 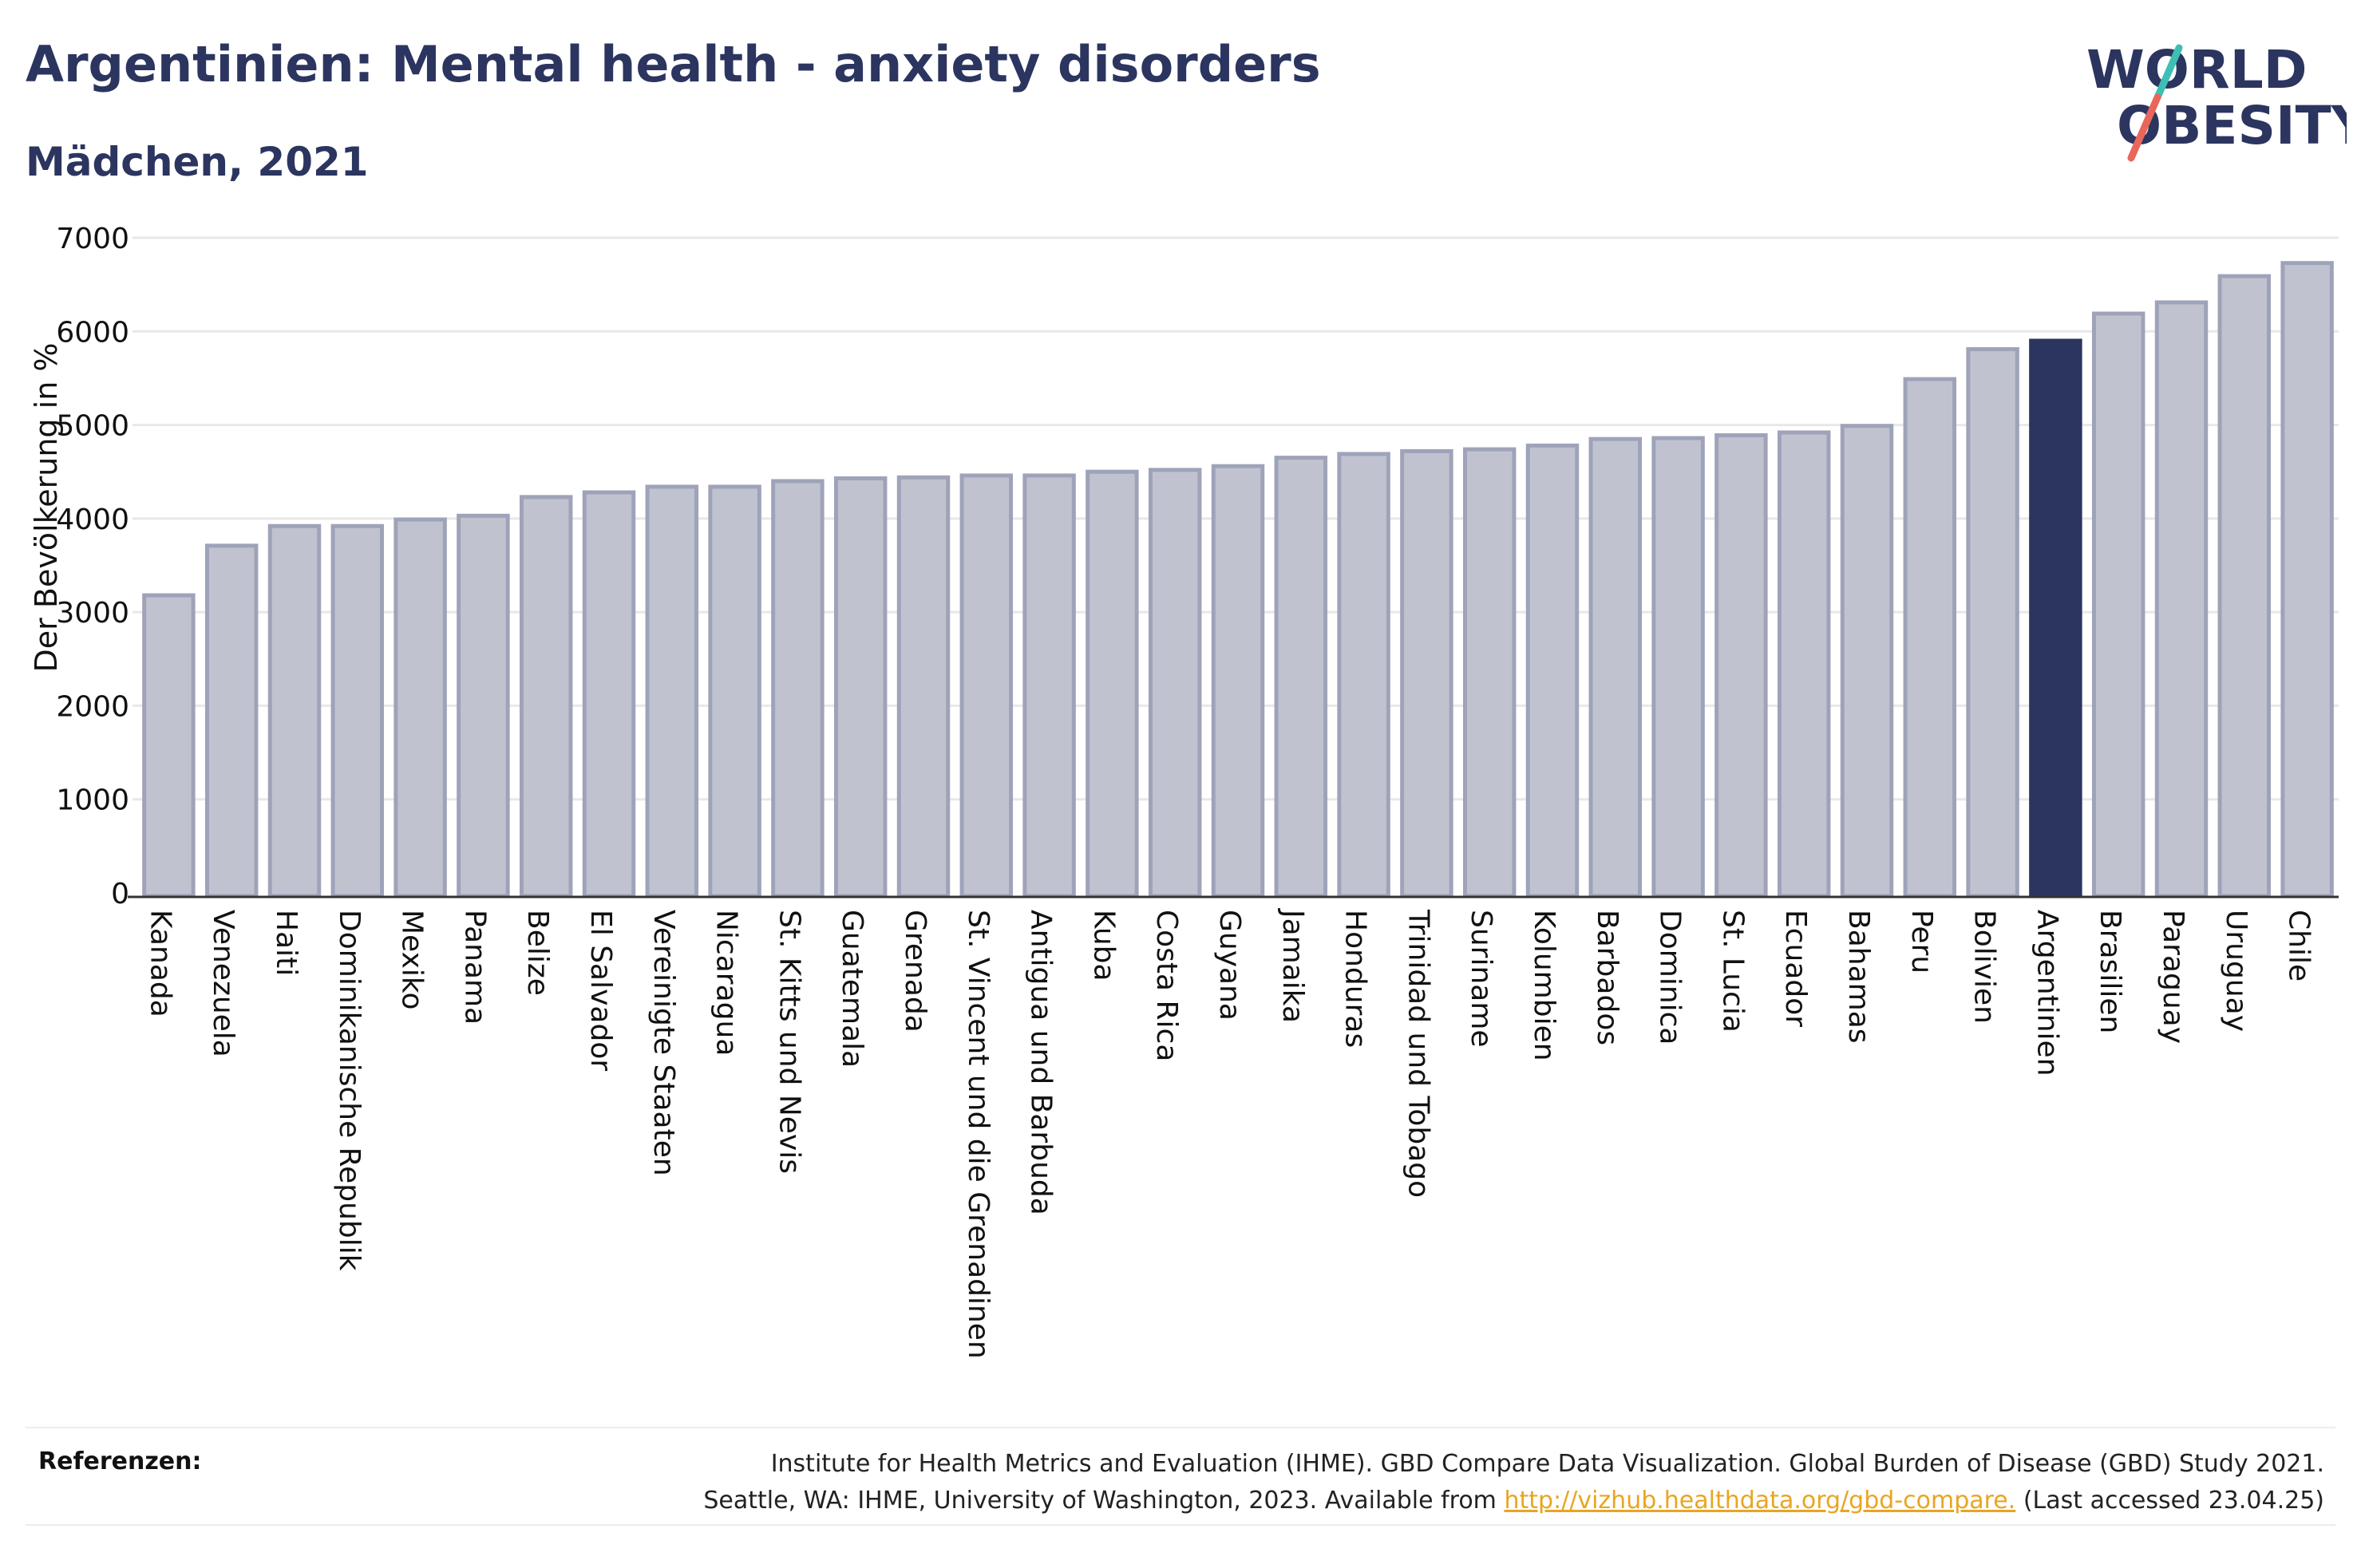 What do you see at coordinates (734, 691) in the screenshot?
I see `bar-nicaragua` at bounding box center [734, 691].